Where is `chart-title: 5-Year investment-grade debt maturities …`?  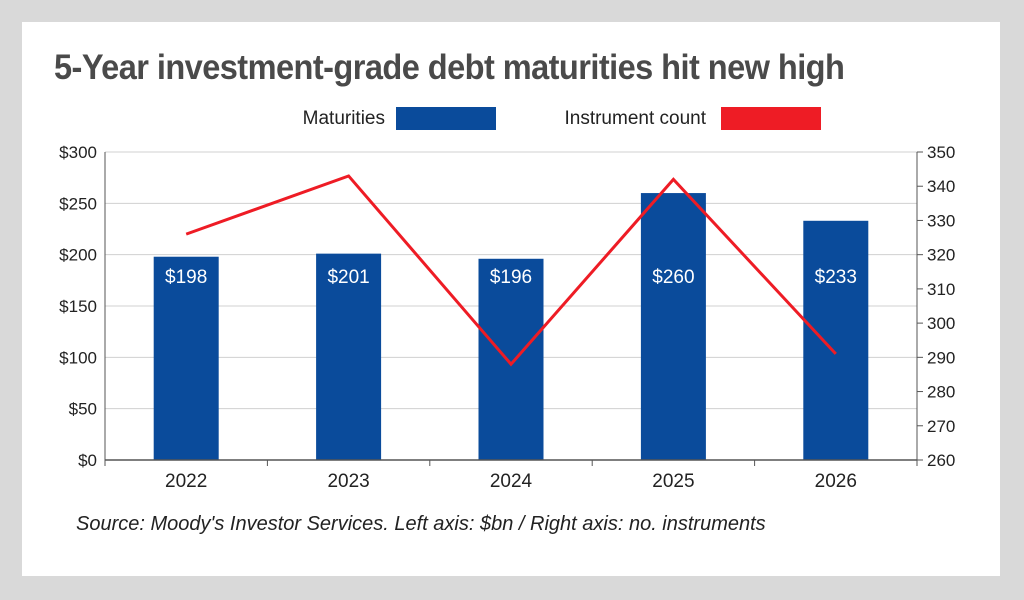
chart-title: 5-Year investment-grade debt maturities … is located at coordinates (449, 67).